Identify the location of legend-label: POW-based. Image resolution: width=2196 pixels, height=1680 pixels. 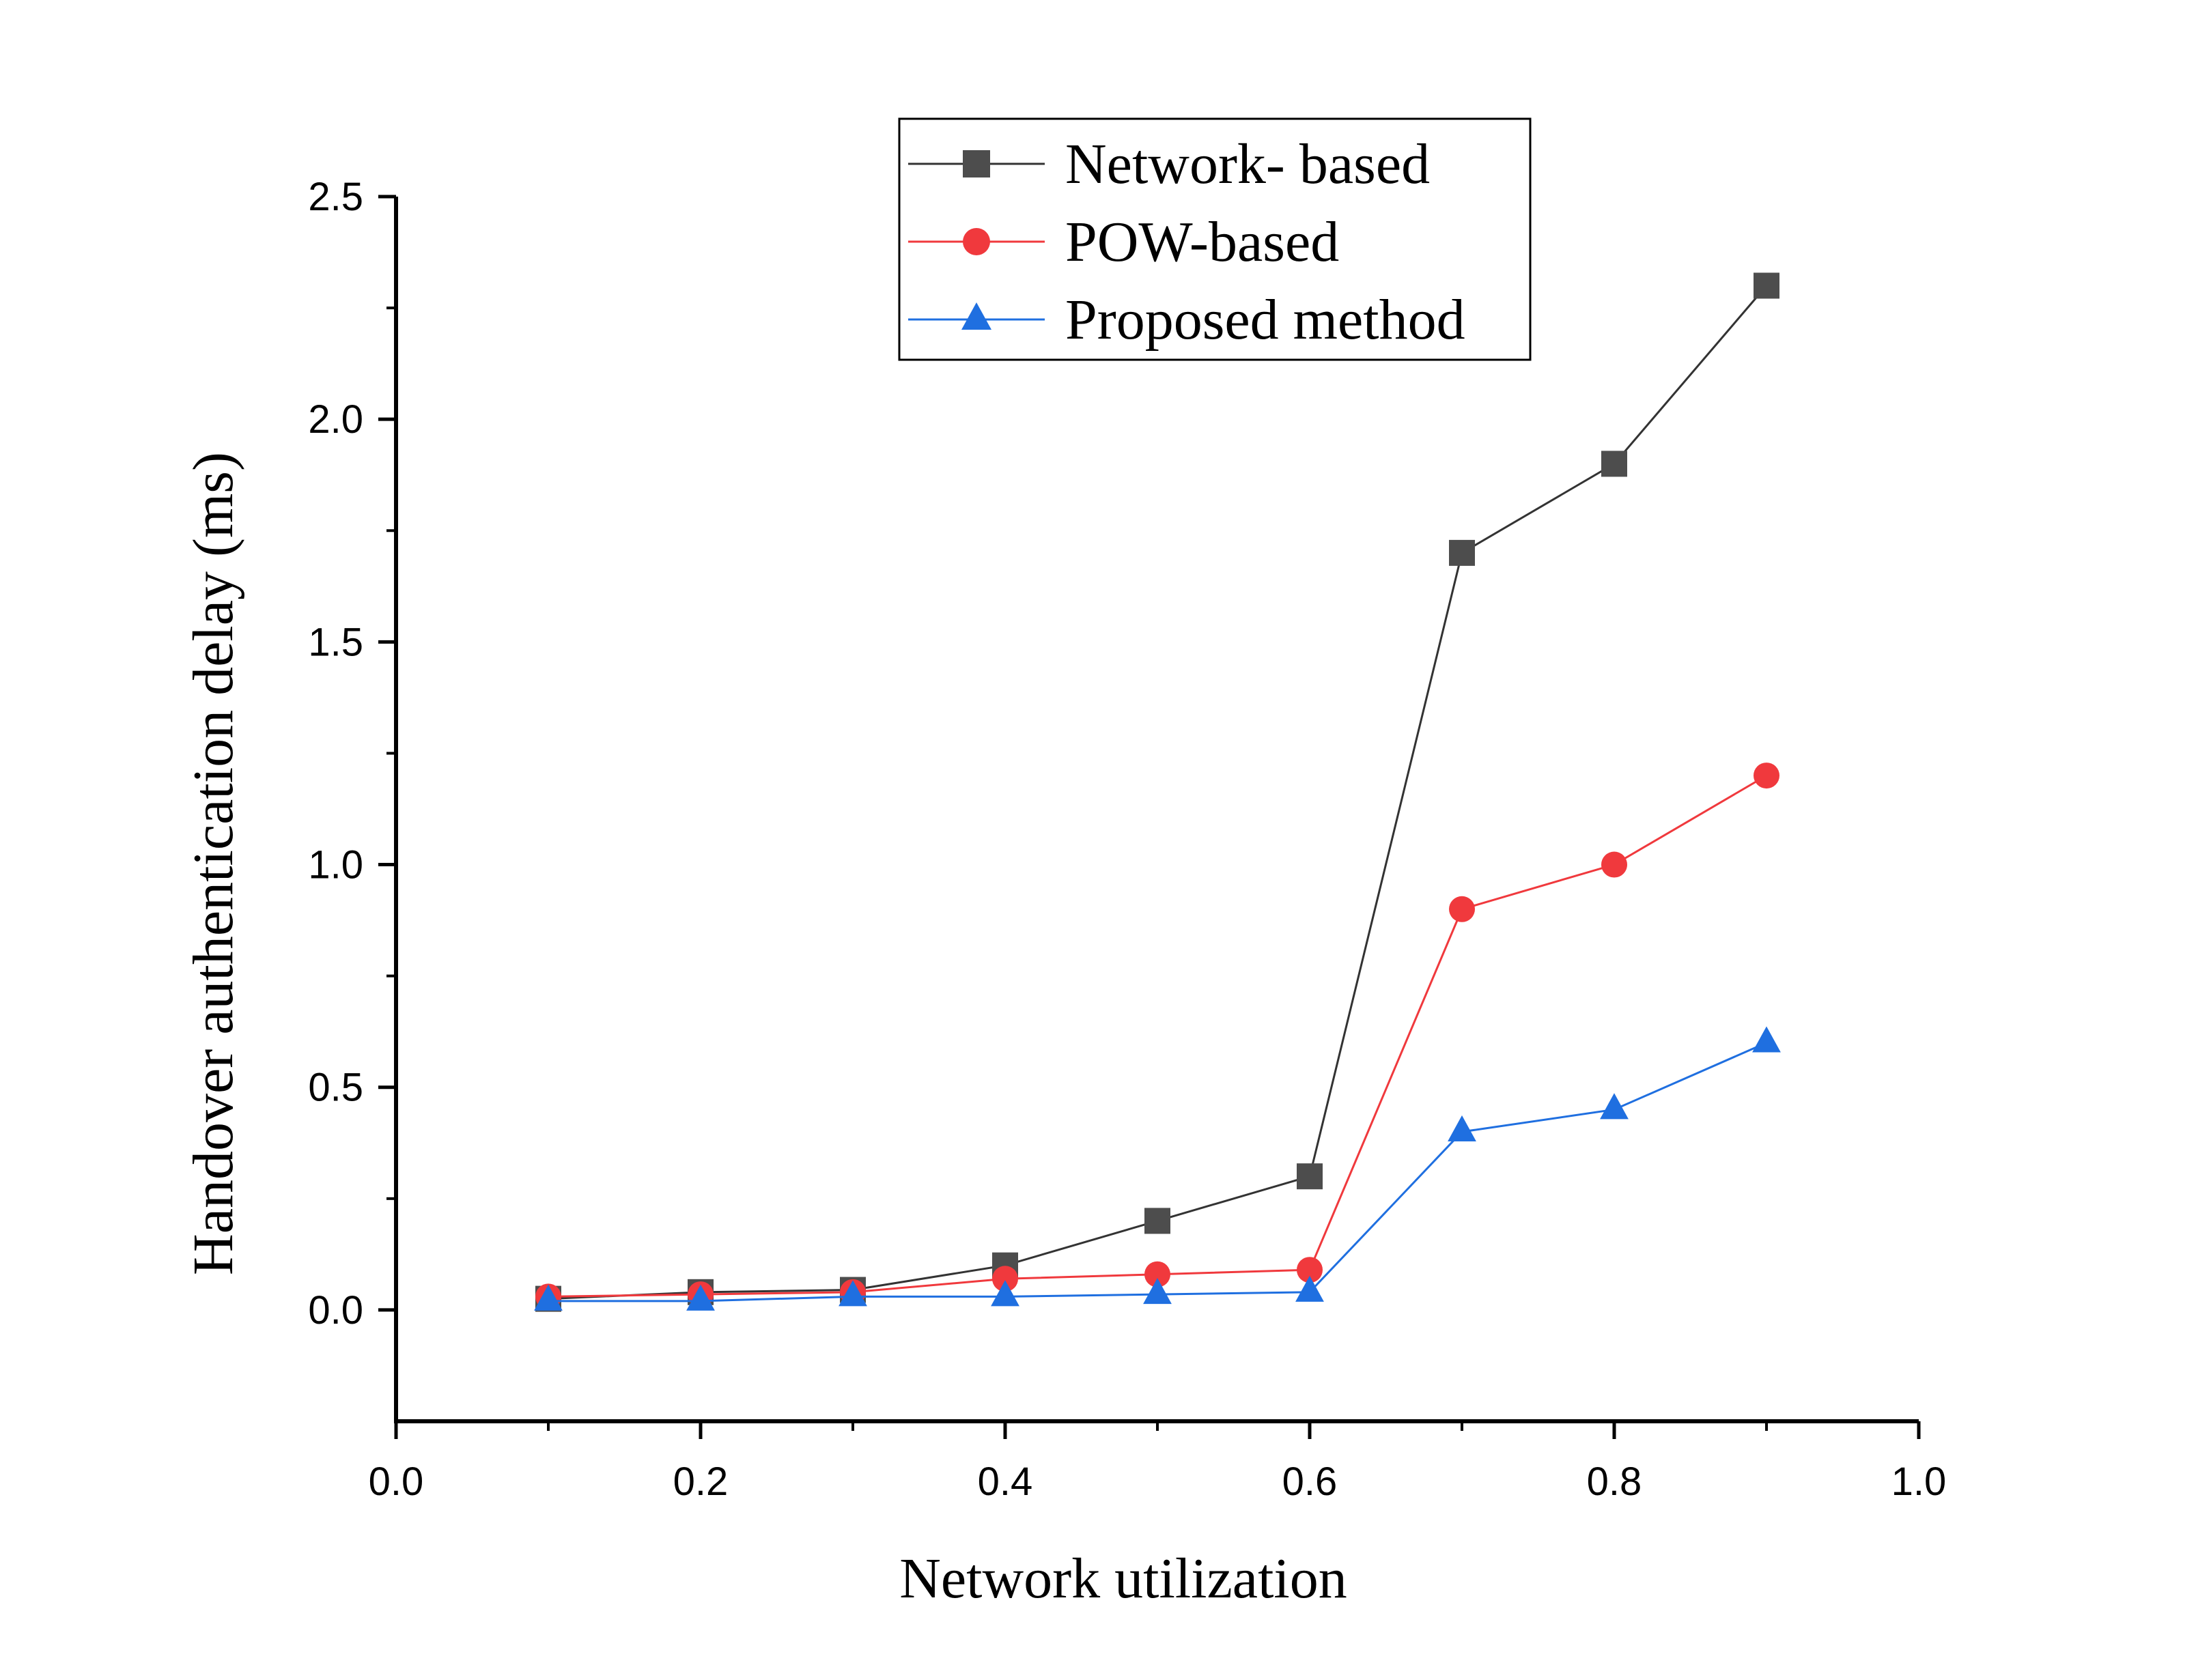
(1202, 242).